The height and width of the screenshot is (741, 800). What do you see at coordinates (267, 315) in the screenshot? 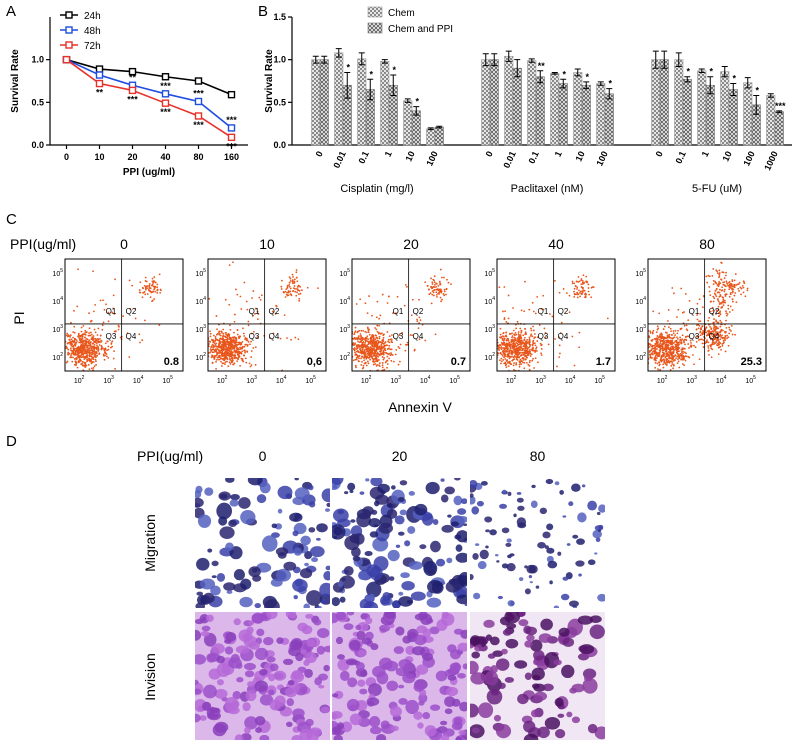
I see `plot-frame` at bounding box center [267, 315].